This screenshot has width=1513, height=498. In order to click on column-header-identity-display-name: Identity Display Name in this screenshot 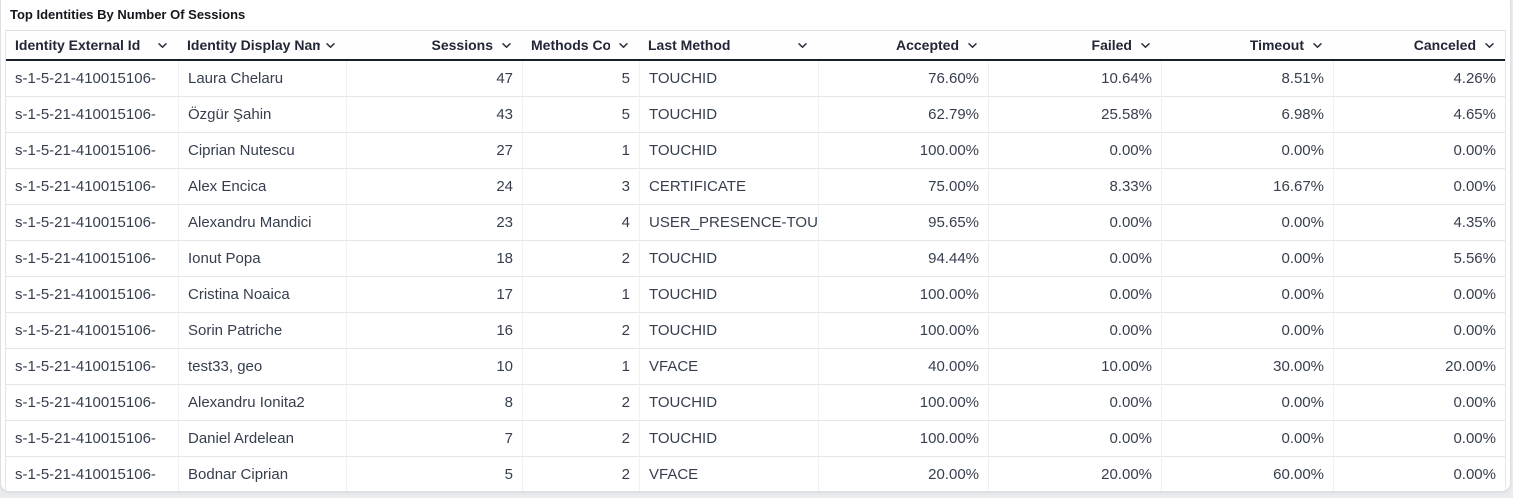, I will do `click(262, 45)`.